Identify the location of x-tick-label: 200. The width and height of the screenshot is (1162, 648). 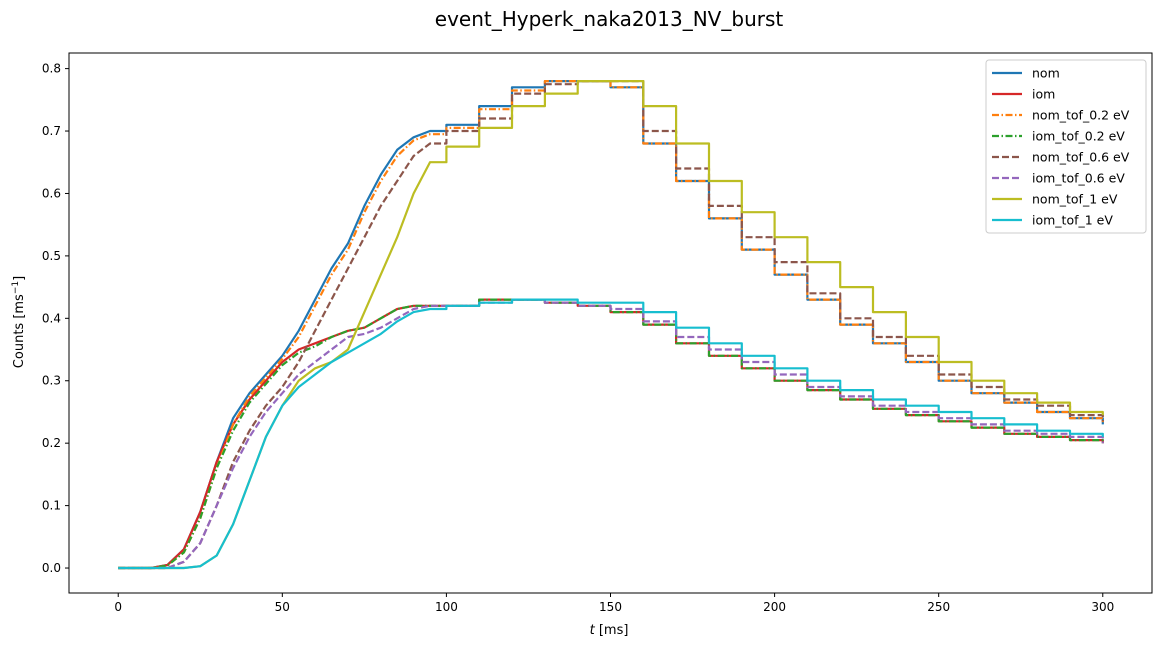
(774, 607).